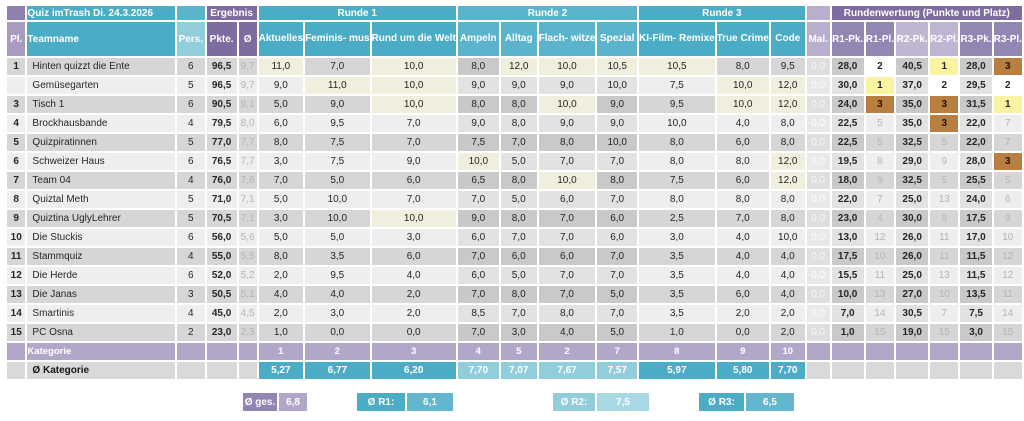 Image resolution: width=1024 pixels, height=421 pixels. Describe the element at coordinates (221, 66) in the screenshot. I see `points-cell: 96,5` at that location.